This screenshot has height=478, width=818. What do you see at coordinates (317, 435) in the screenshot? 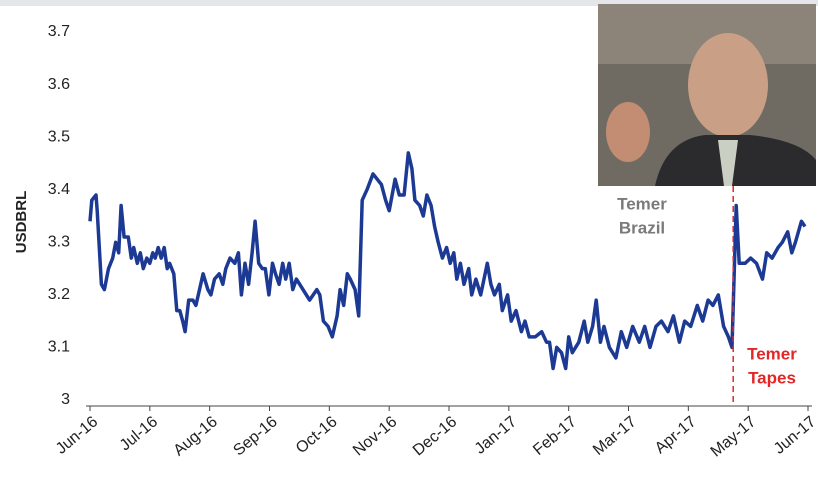
I see `x-tick-label: Oct-16` at bounding box center [317, 435].